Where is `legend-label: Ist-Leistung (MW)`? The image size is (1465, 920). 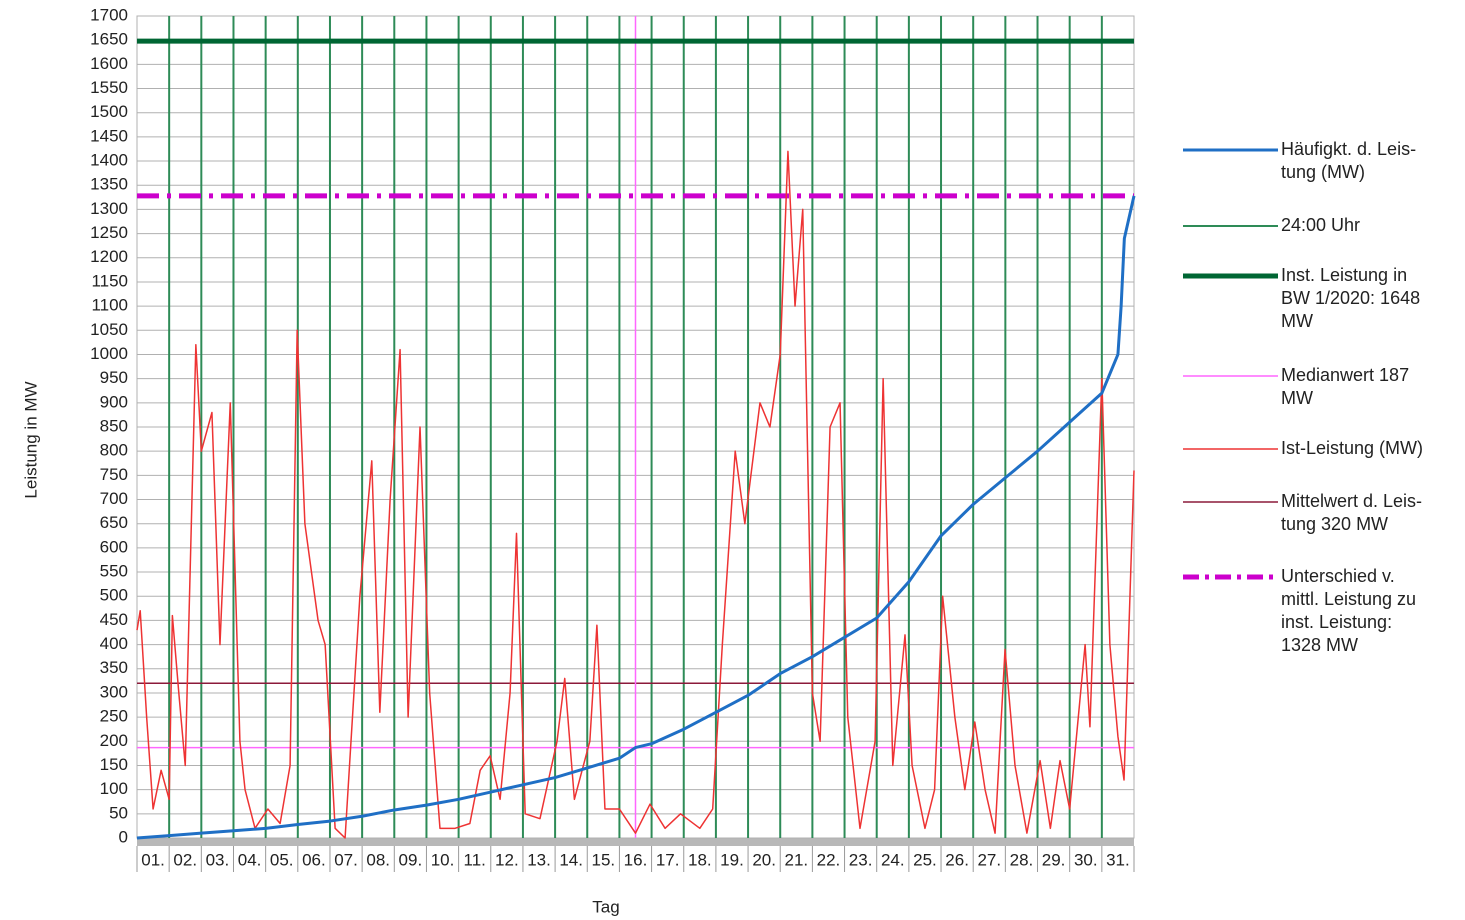 legend-label: Ist-Leistung (MW) is located at coordinates (1352, 448).